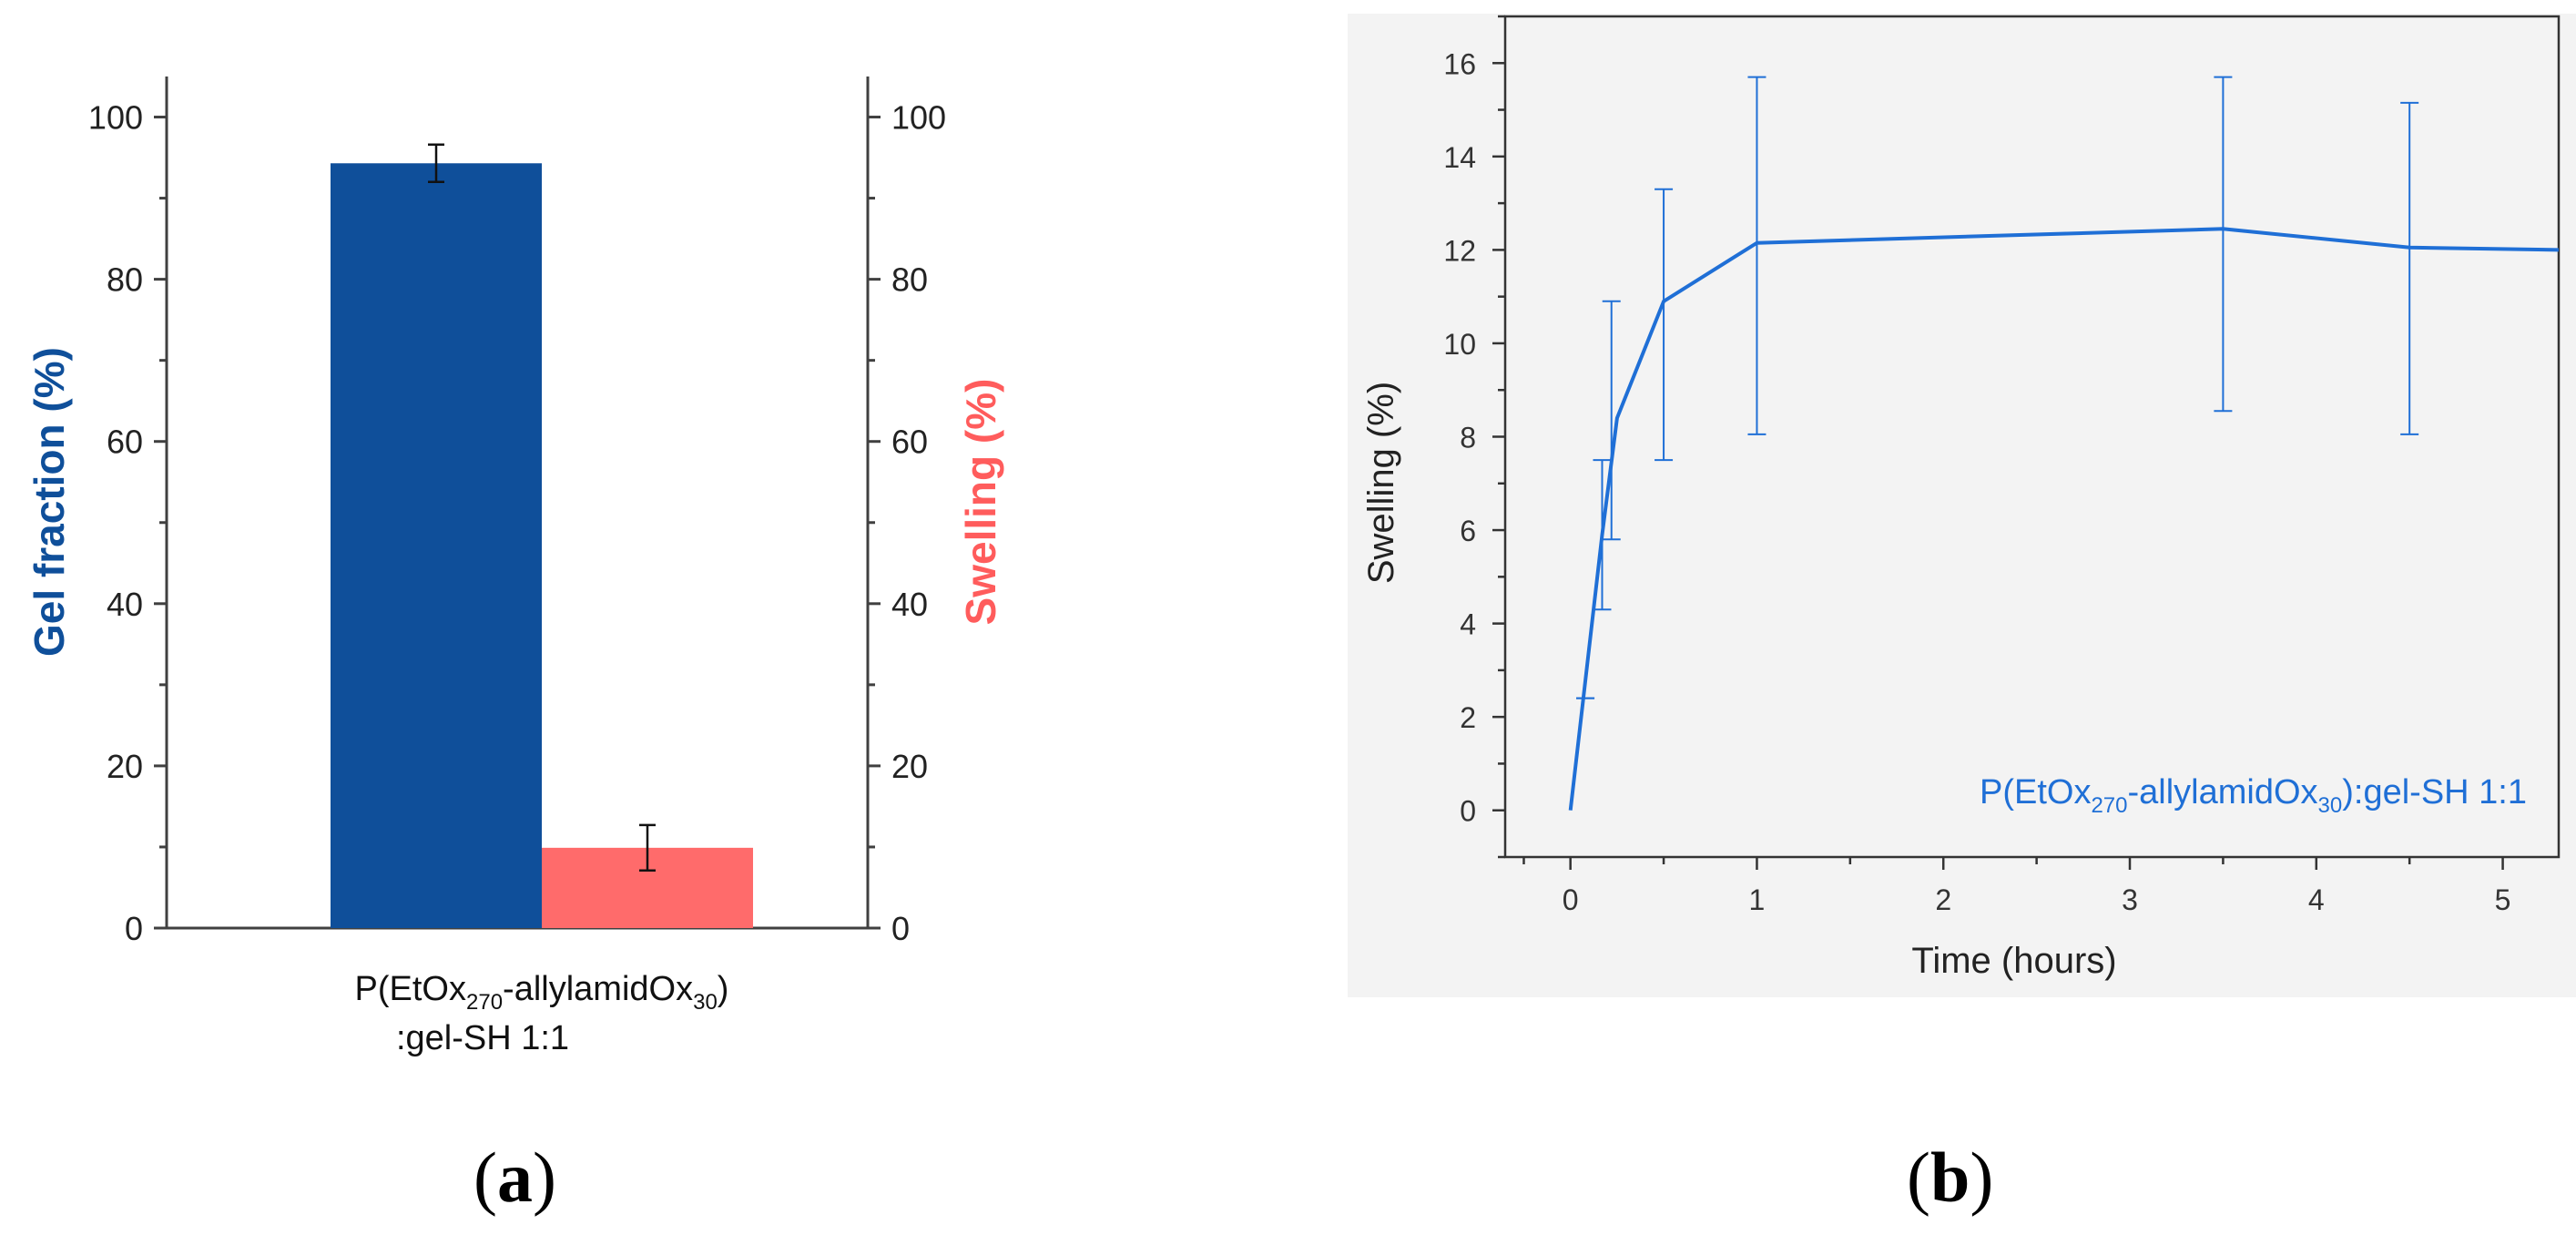 This screenshot has width=2576, height=1235. I want to click on panel-b-xlabel: Time (hours), so click(2014, 961).